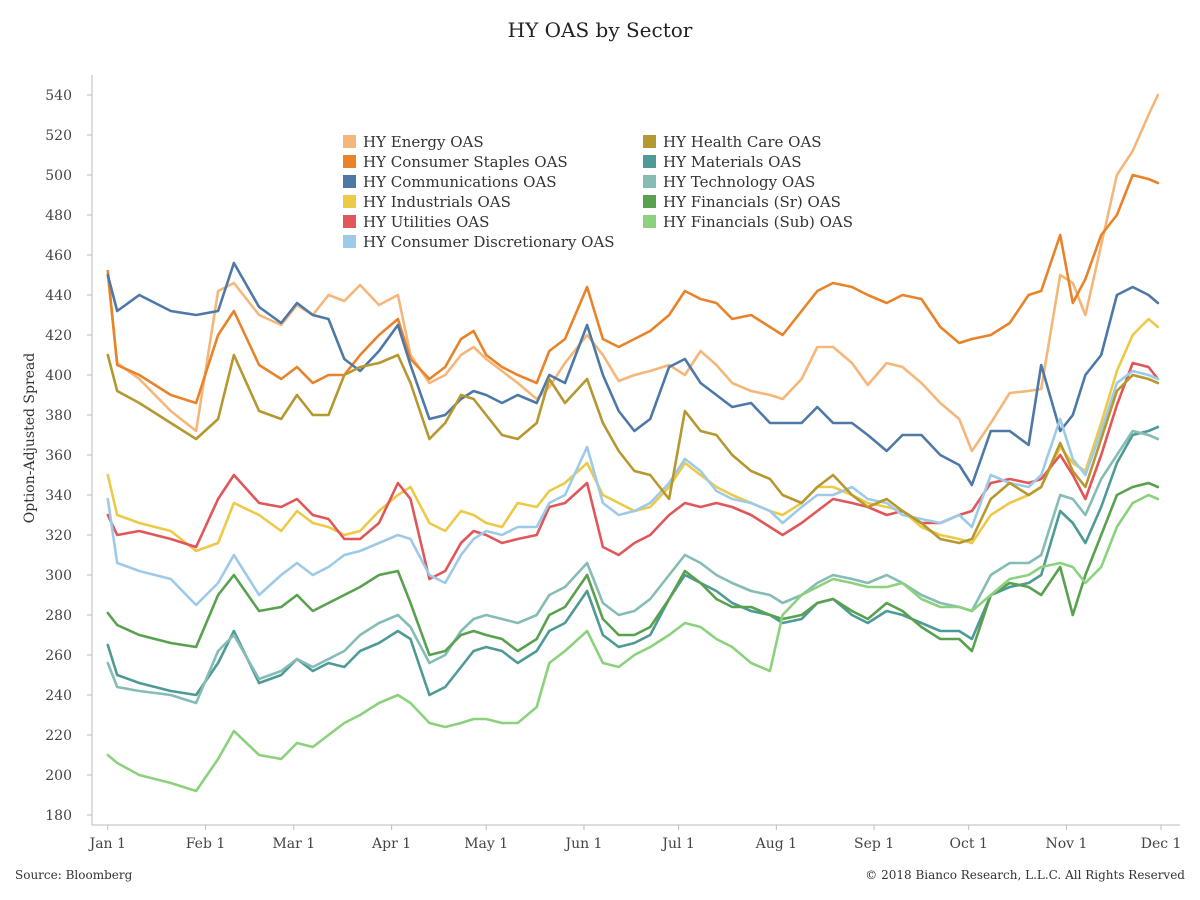 This screenshot has height=900, width=1200. I want to click on x-tick-label: Dec 1, so click(1161, 844).